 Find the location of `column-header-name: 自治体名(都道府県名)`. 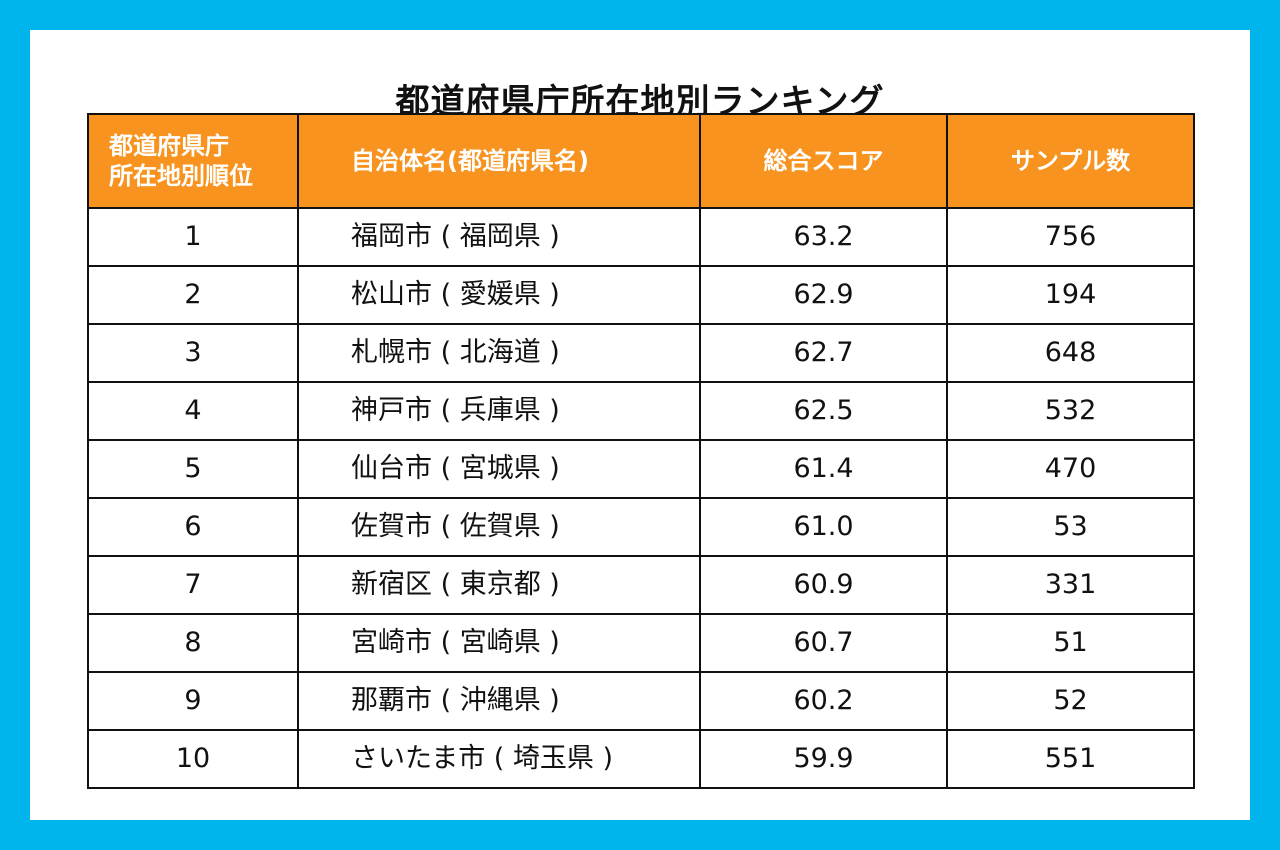

column-header-name: 自治体名(都道府県名) is located at coordinates (499, 161).